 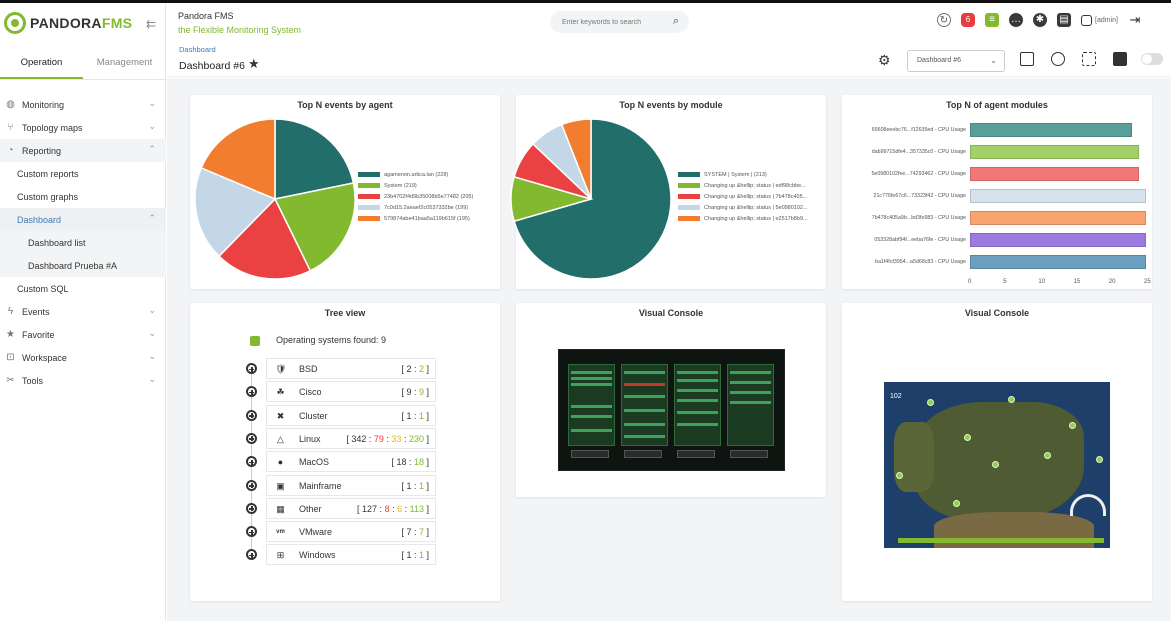 I want to click on search-icon: ⌕, so click(x=675, y=21).